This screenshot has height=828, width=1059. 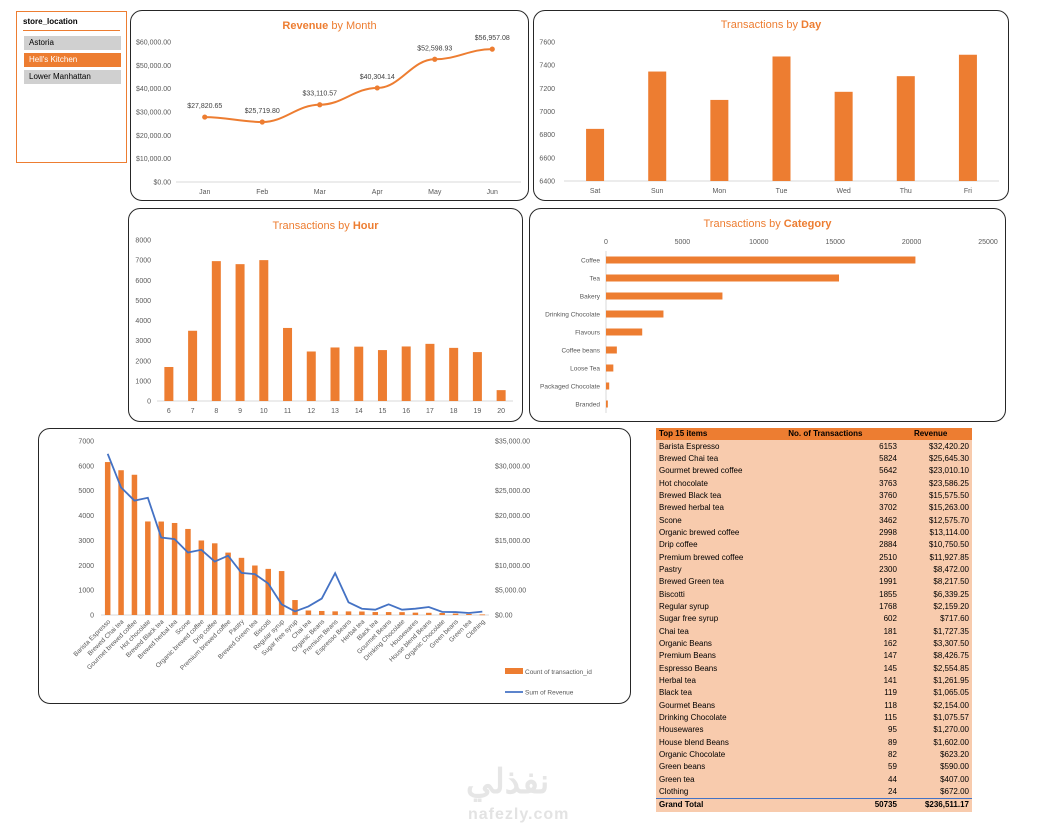 I want to click on y-tick-label: 5000, so click(x=86, y=491).